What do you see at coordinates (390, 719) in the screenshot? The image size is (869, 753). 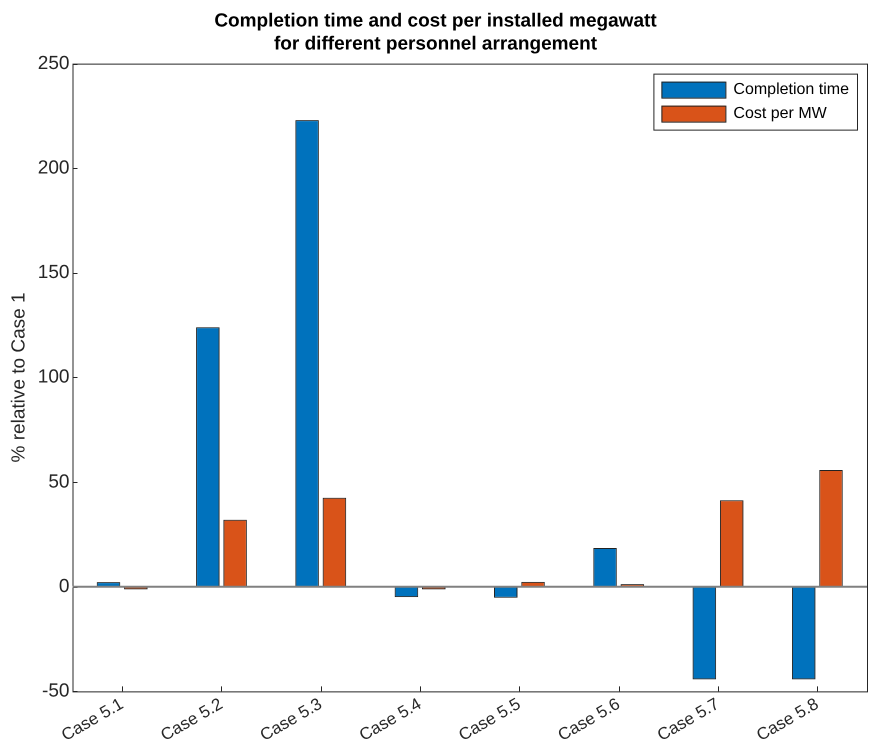 I see `x-tick-label: Case 5.4` at bounding box center [390, 719].